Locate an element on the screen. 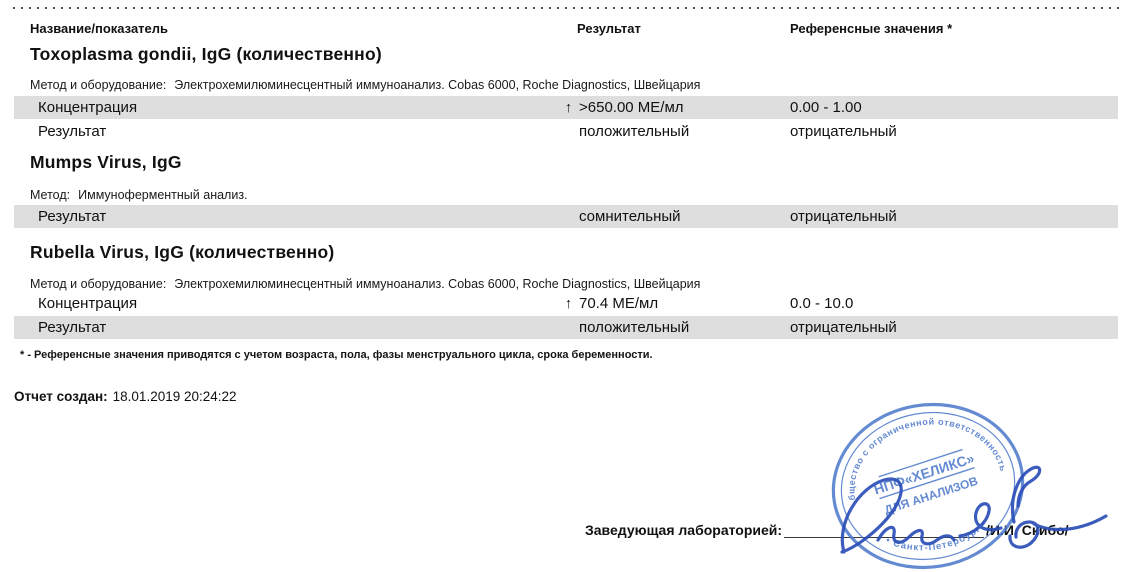 This screenshot has width=1124, height=572. signature-row: Заведующая лабораторией: /И.И. Скибо/ is located at coordinates (827, 530).